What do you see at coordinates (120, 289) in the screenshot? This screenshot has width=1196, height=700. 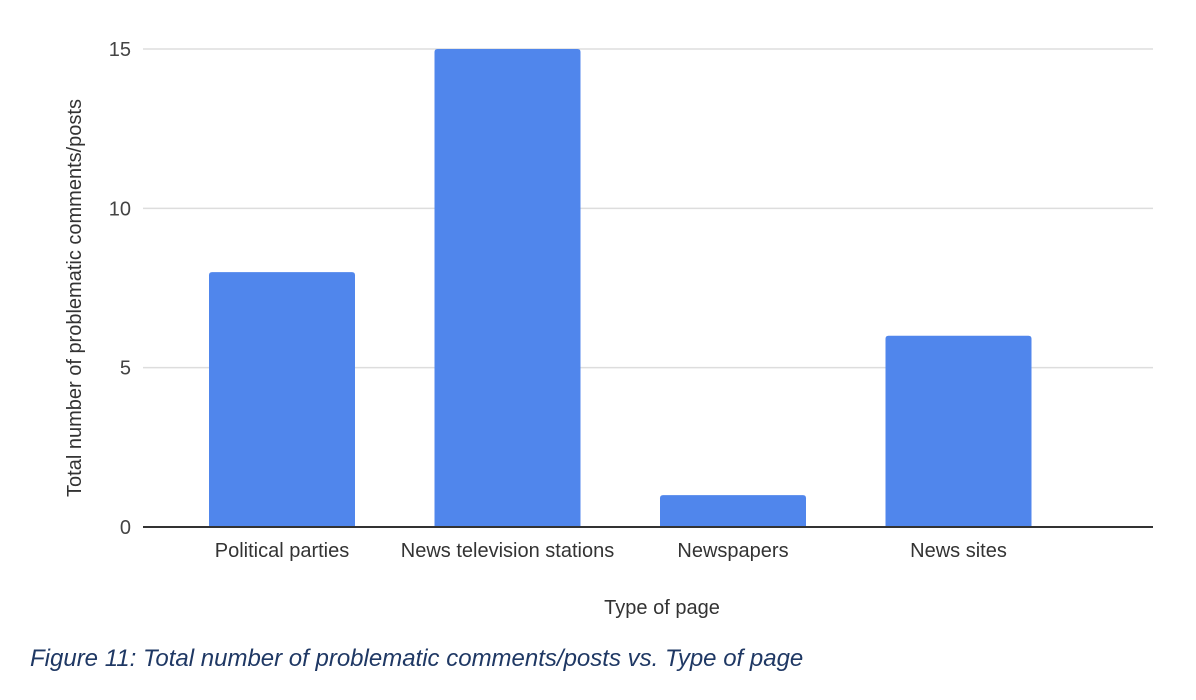 I see `y-tick-labels: 0 5 10 15` at bounding box center [120, 289].